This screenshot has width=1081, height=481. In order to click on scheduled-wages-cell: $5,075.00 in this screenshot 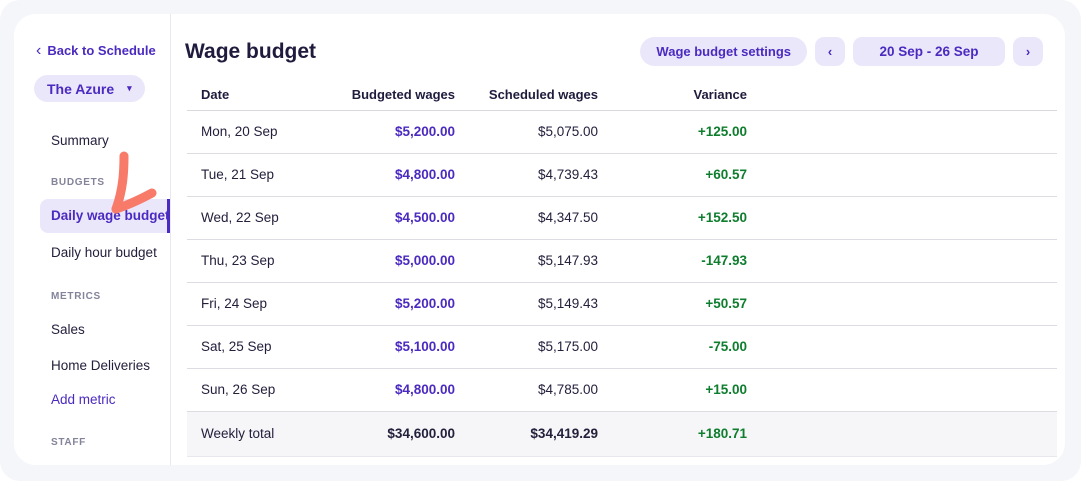, I will do `click(526, 132)`.